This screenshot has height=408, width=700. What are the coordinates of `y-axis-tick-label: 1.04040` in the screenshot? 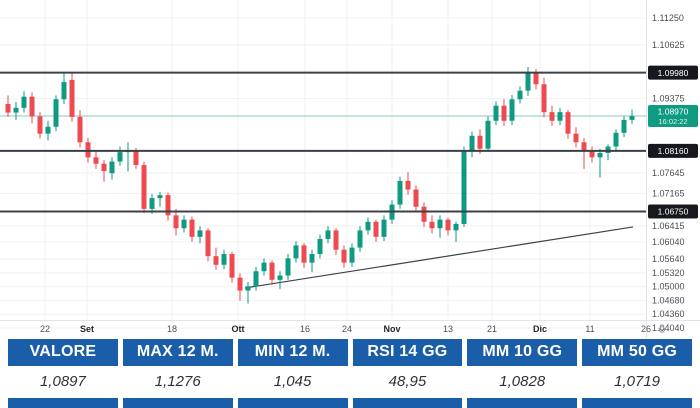 It's located at (668, 328).